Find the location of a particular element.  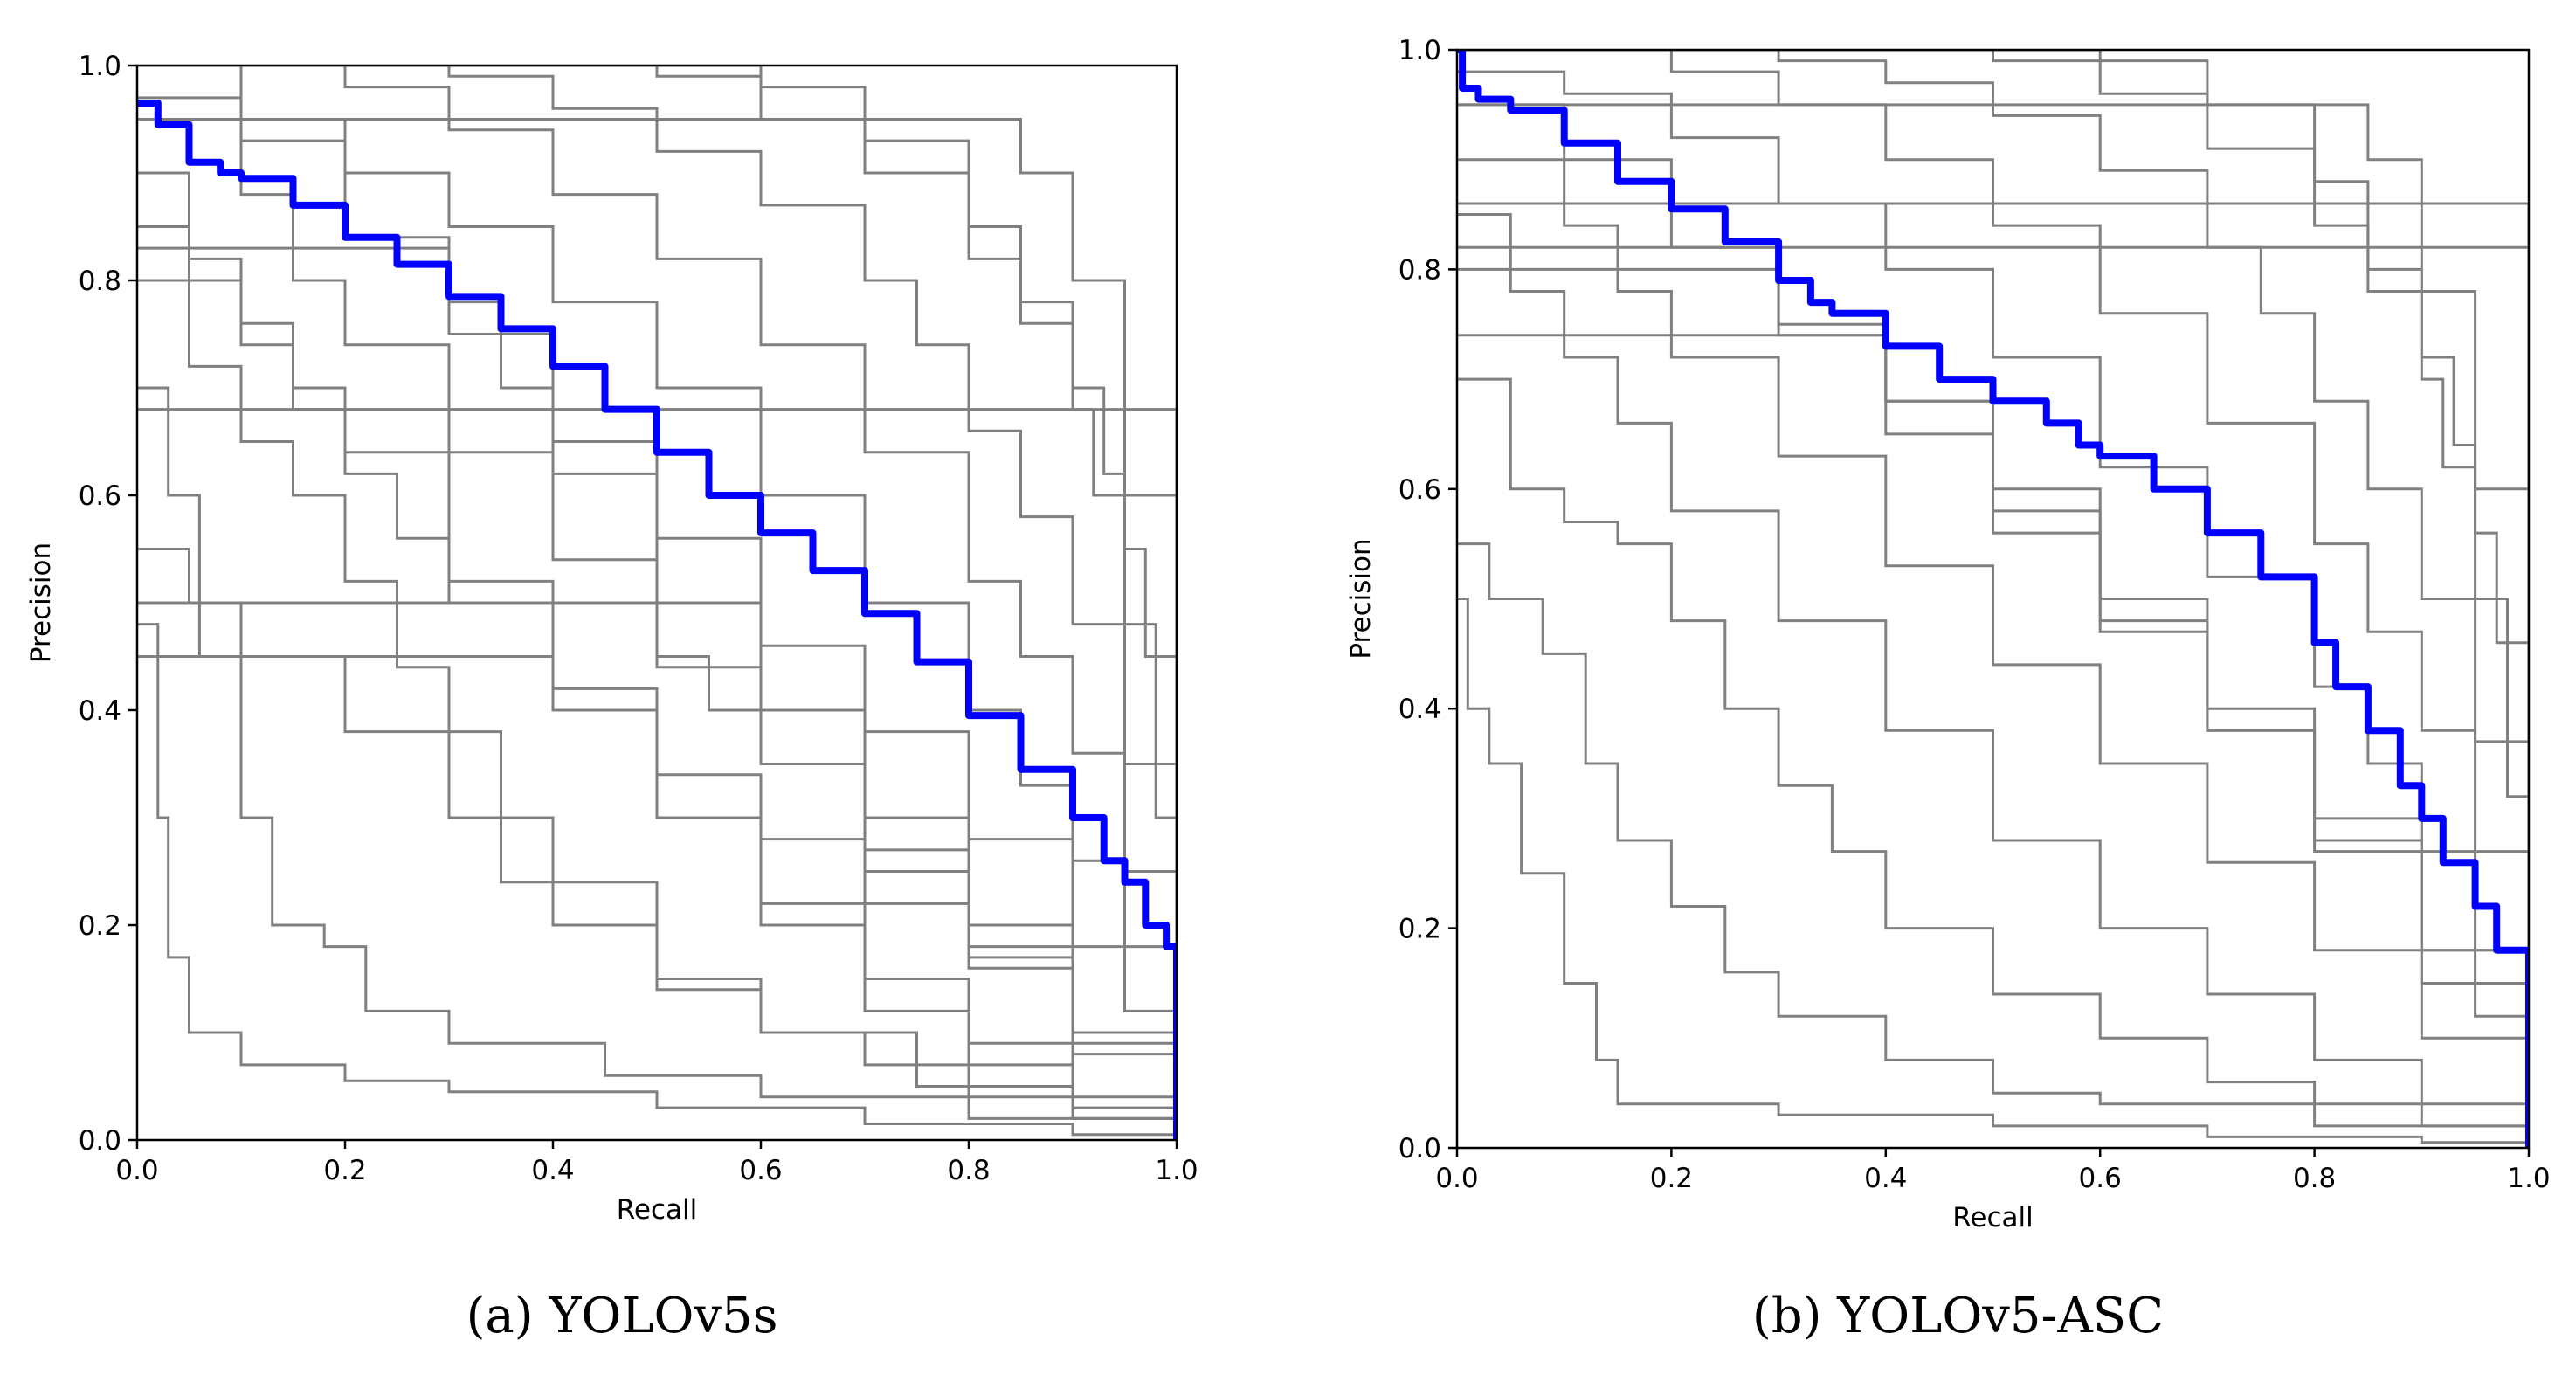

x-axis-label-a: Recall is located at coordinates (657, 1210).